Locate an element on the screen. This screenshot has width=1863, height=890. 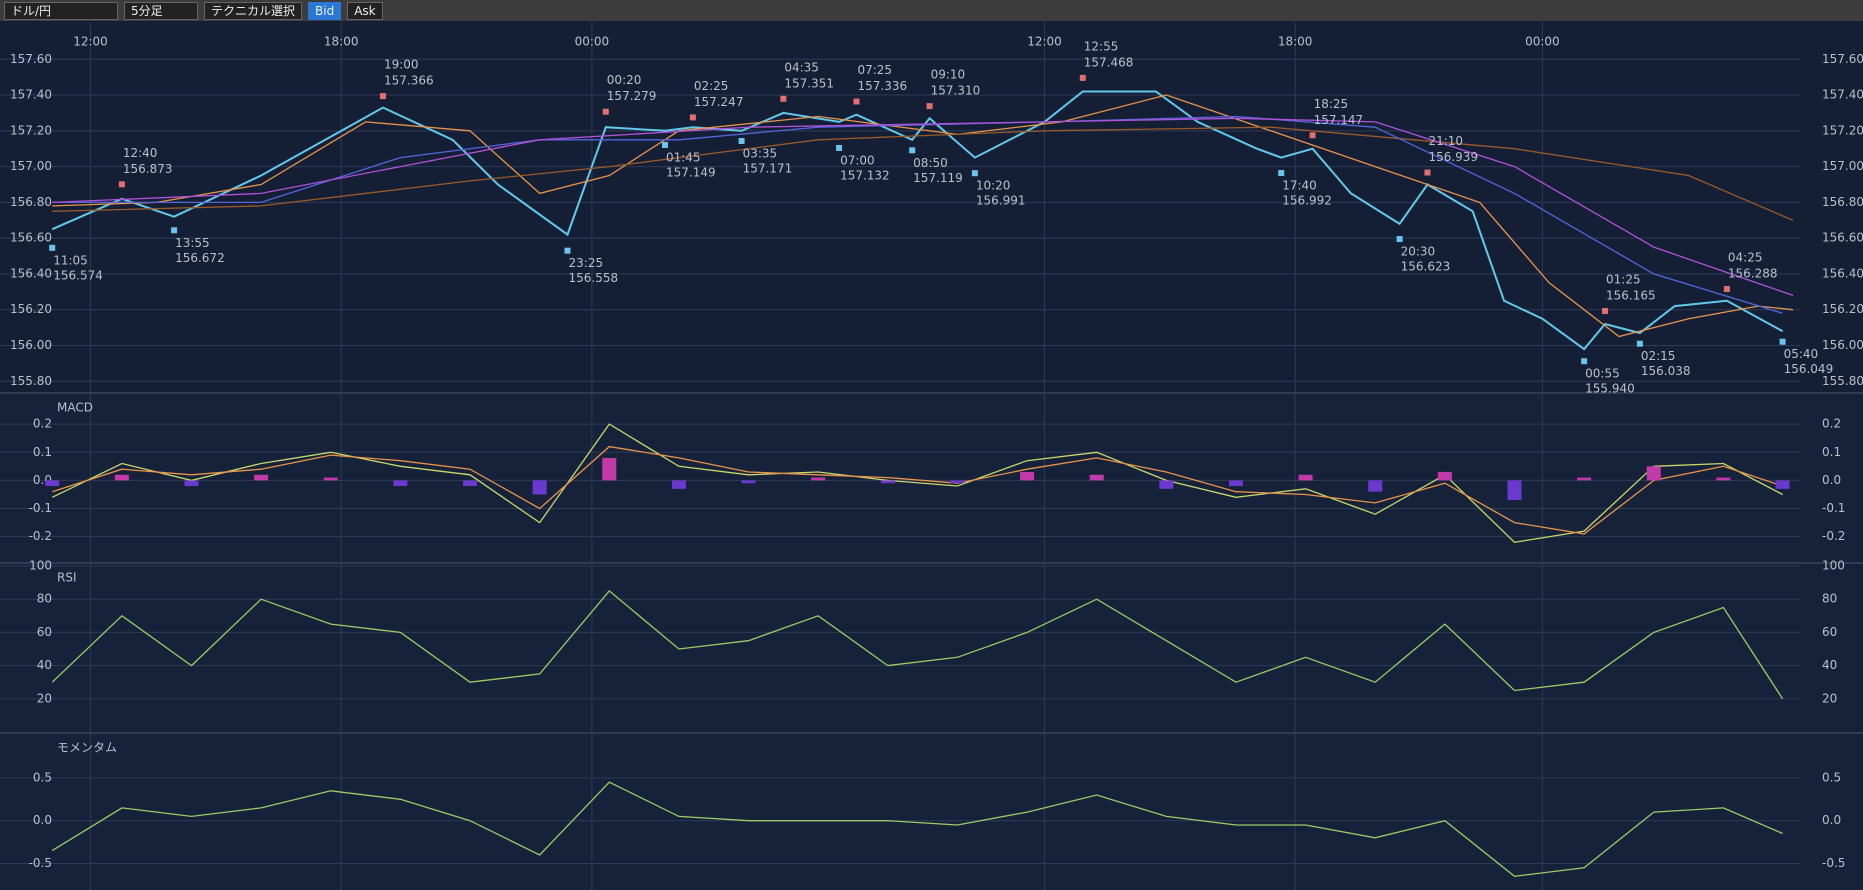
extreme-time: 12:40 is located at coordinates (140, 153).